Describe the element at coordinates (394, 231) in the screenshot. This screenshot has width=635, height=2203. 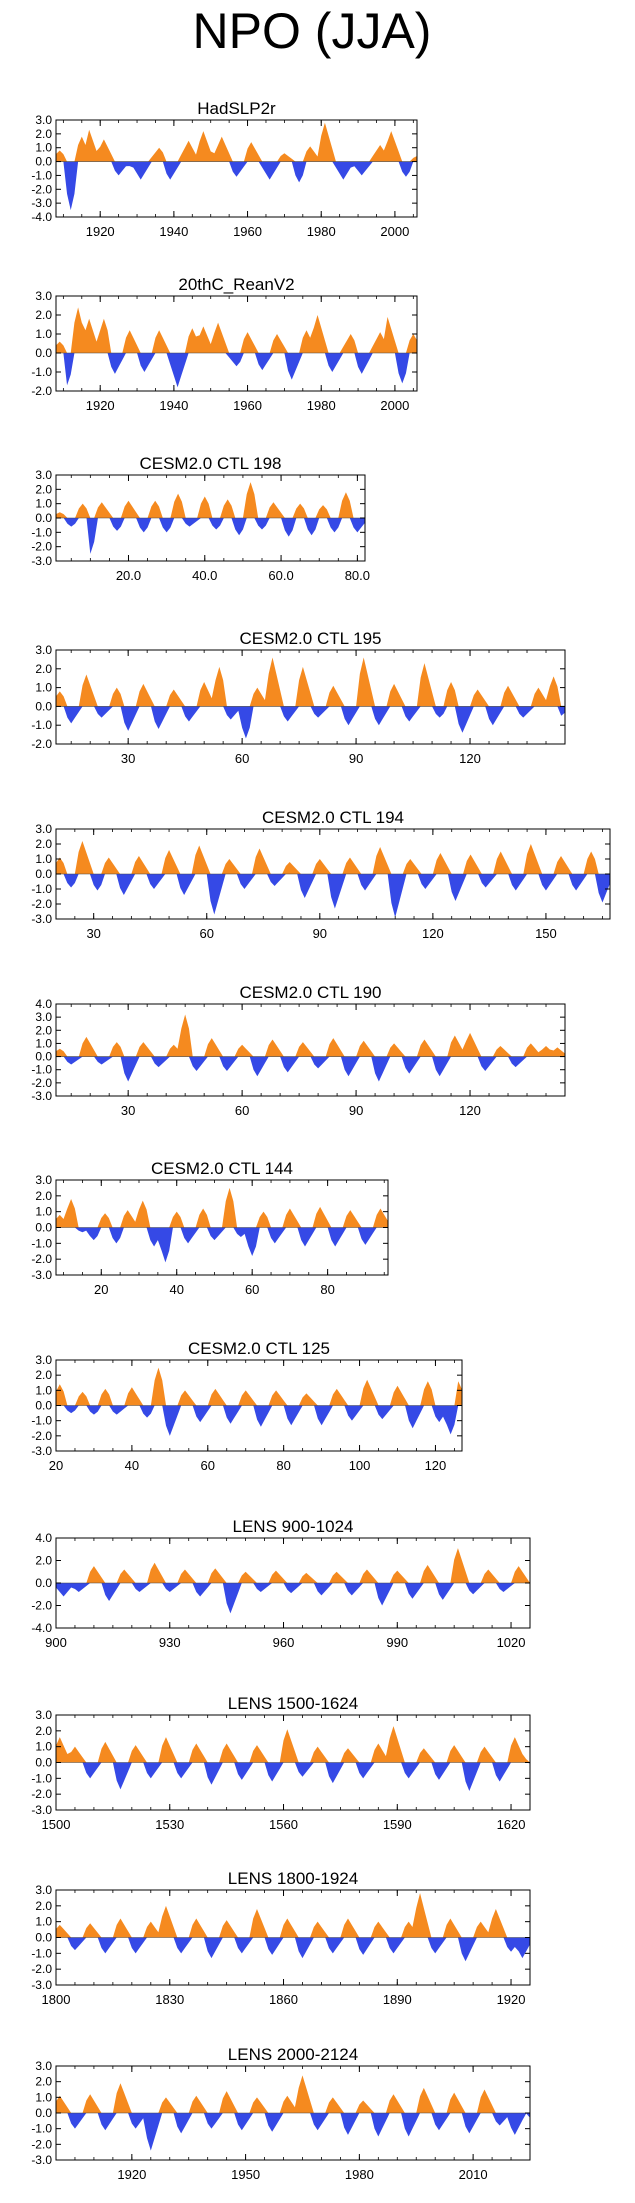
I see `x-tick-label: 2000` at that location.